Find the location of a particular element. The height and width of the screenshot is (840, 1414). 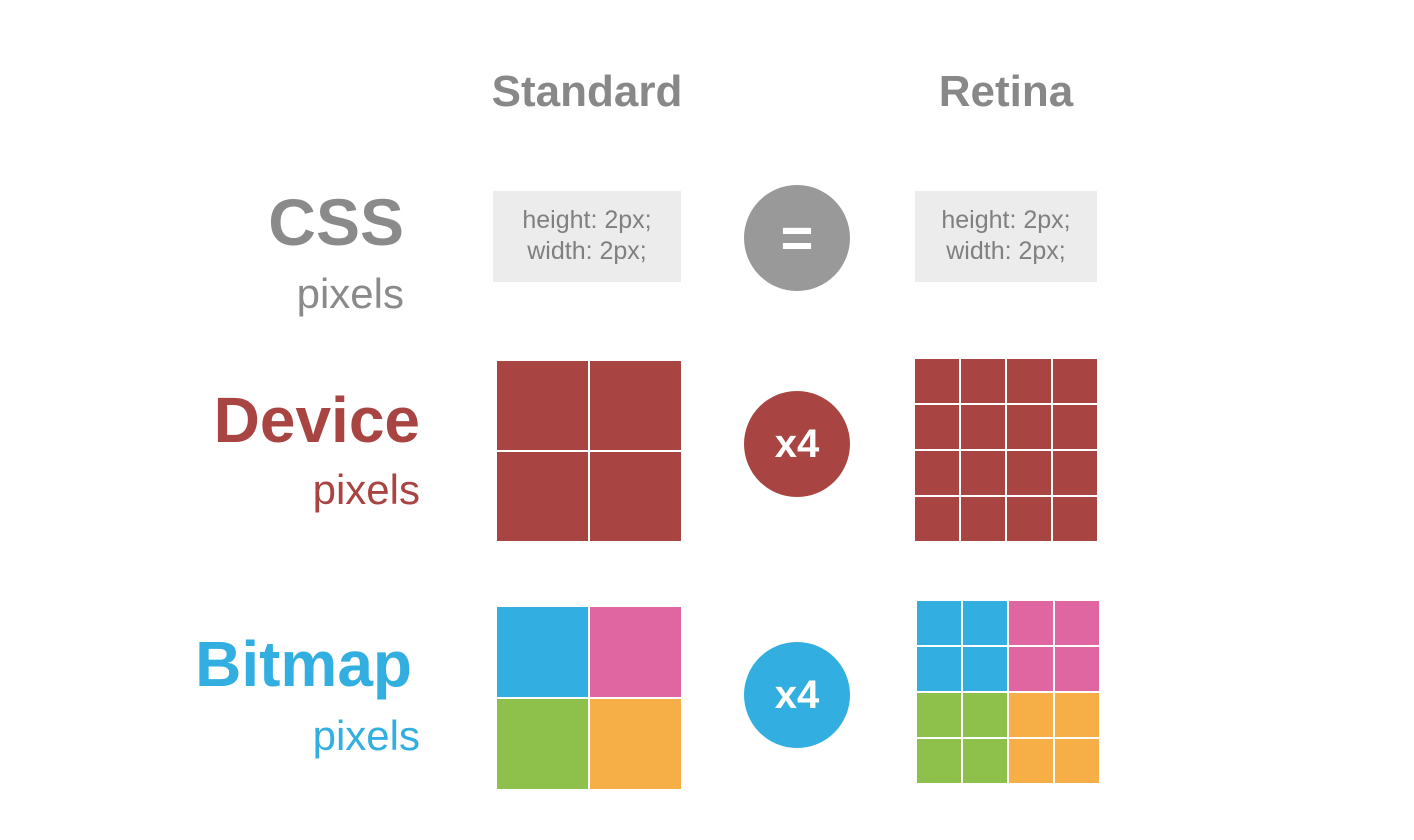

equals-circle: = is located at coordinates (797, 238).